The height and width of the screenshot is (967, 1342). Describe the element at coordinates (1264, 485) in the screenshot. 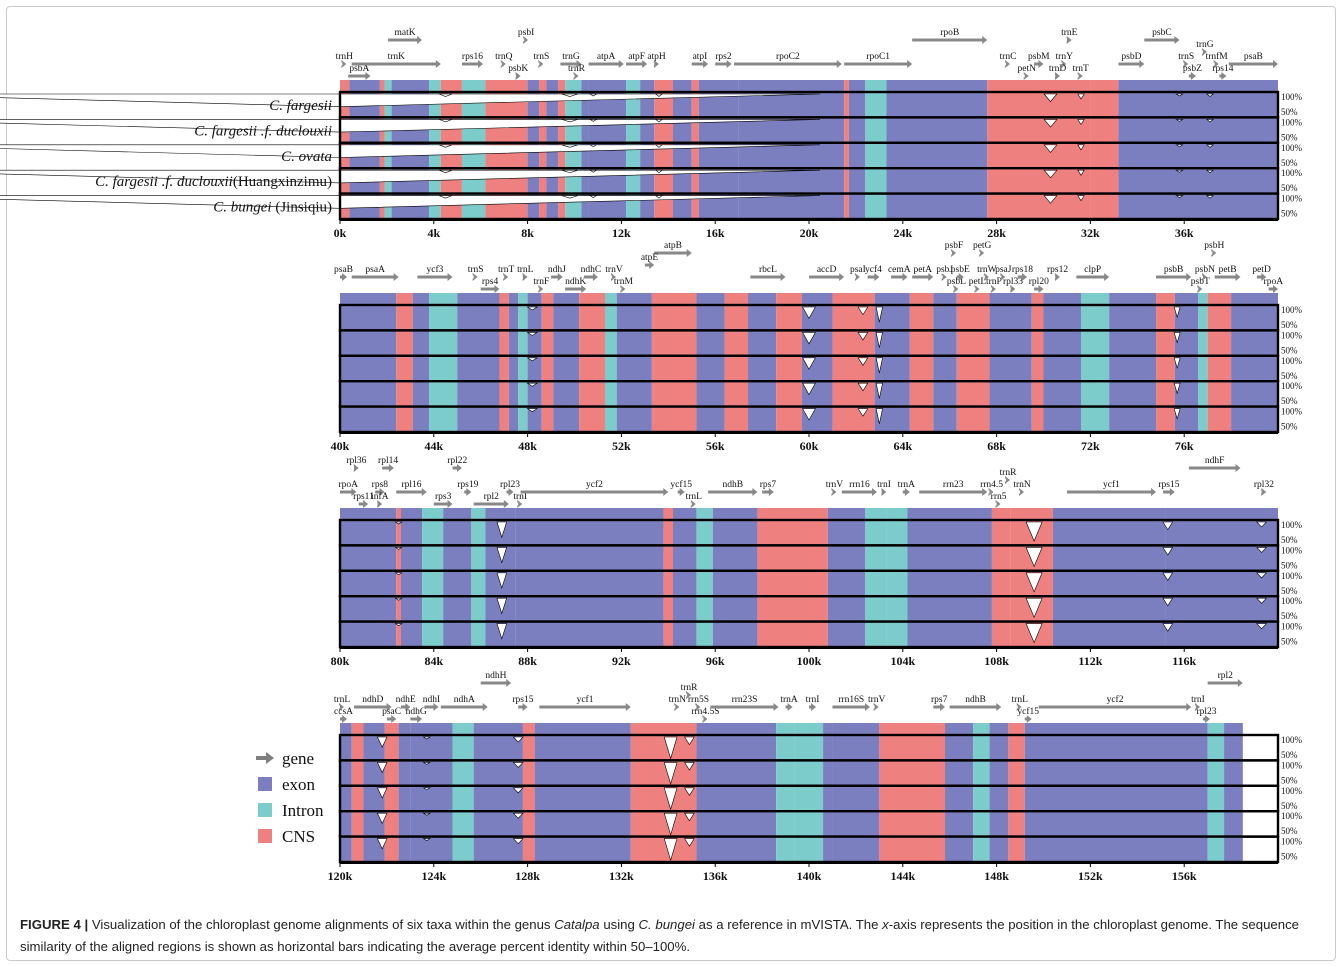

I see `gene-label: rpl32` at that location.